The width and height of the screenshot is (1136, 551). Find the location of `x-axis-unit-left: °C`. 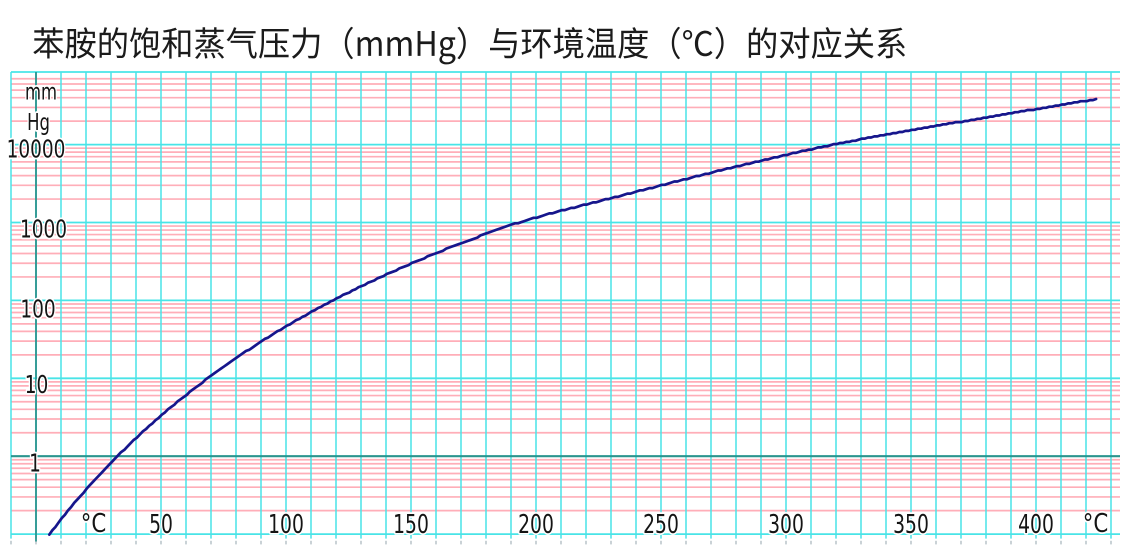

x-axis-unit-left: °C is located at coordinates (94, 523).